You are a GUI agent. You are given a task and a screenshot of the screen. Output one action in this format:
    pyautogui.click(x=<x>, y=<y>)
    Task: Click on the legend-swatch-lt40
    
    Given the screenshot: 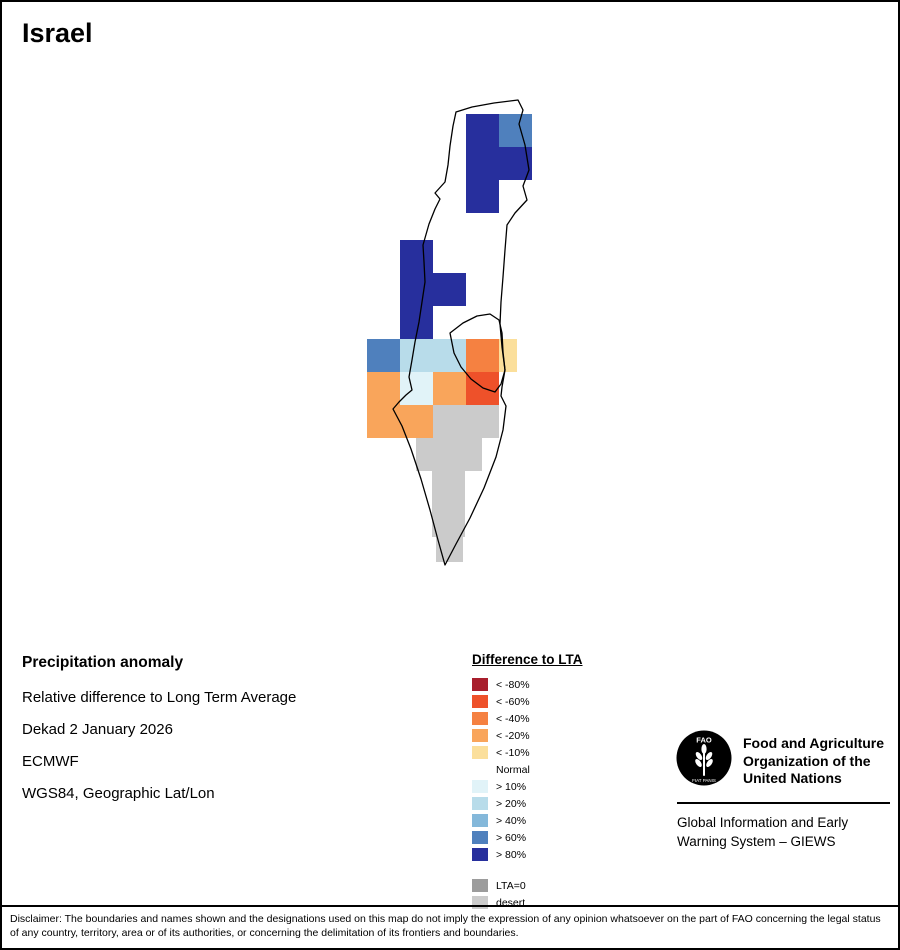 What is the action you would take?
    pyautogui.click(x=480, y=718)
    